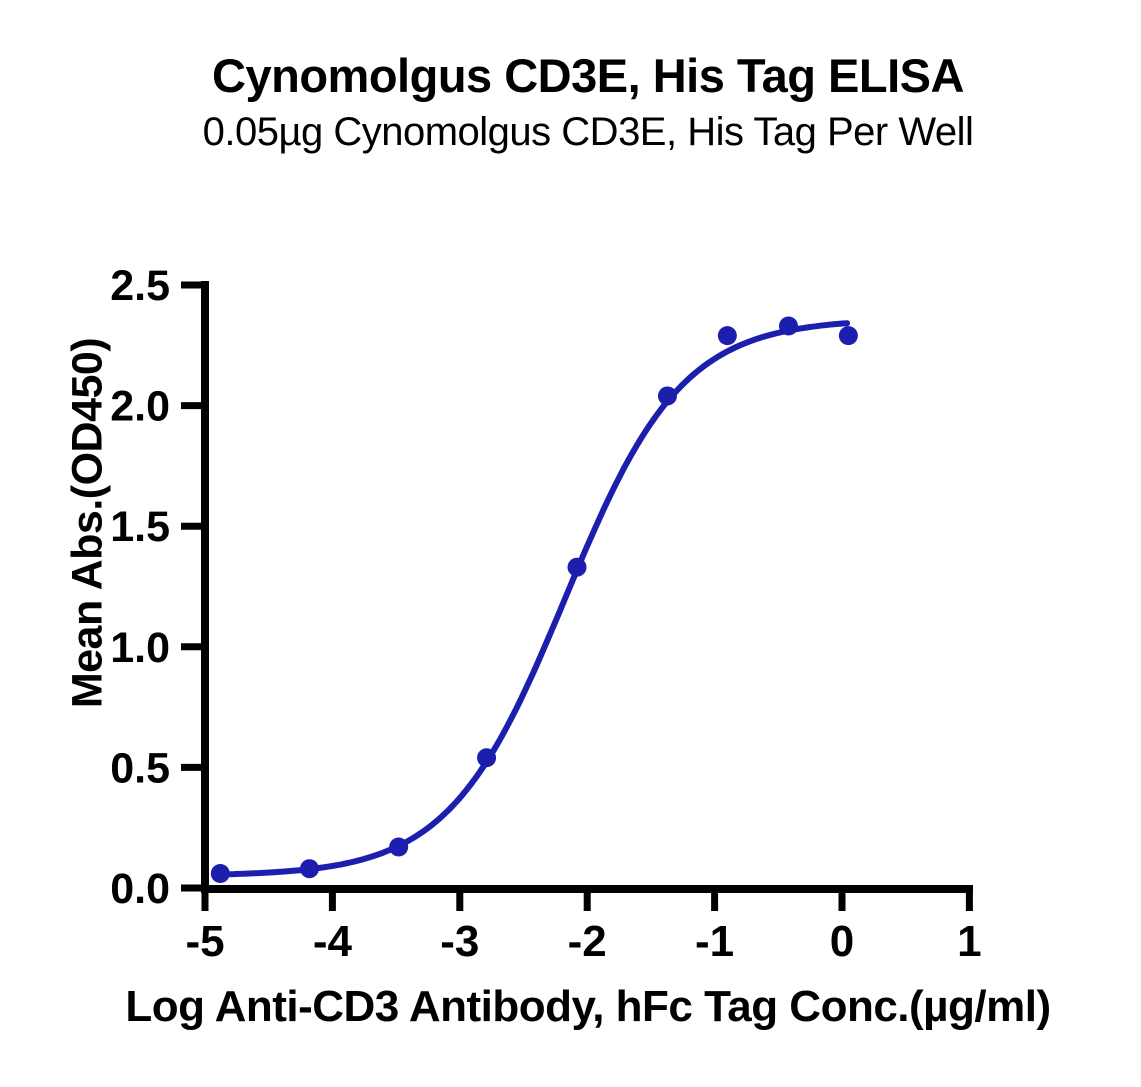 Image resolution: width=1141 pixels, height=1087 pixels. Describe the element at coordinates (714, 941) in the screenshot. I see `x-tick-label: -1` at that location.